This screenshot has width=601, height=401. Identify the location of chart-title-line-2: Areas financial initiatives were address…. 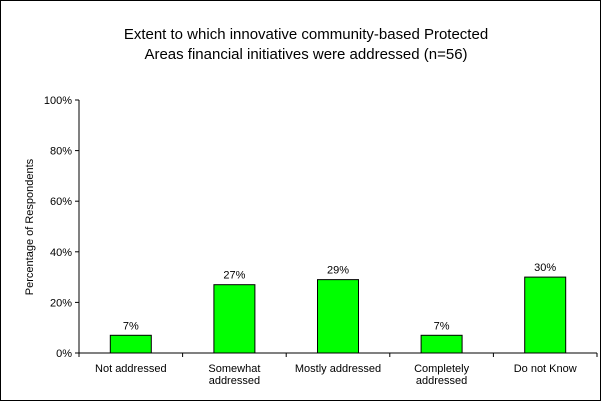
(305, 54).